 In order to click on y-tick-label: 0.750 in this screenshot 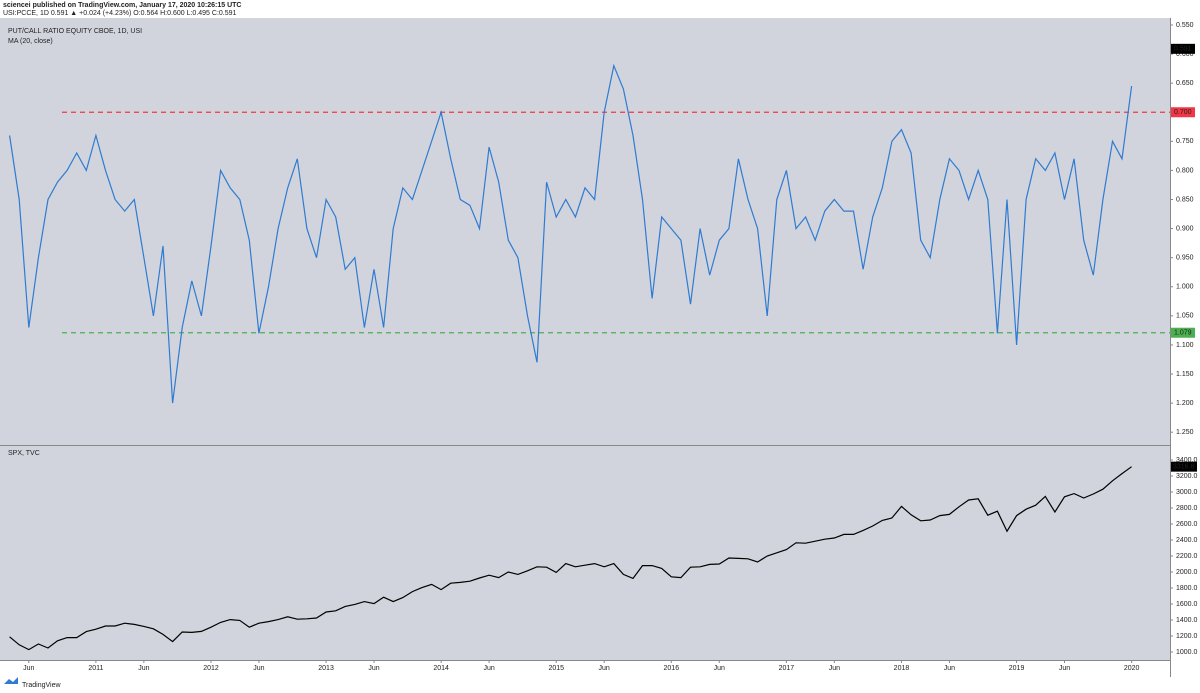, I will do `click(1185, 141)`.